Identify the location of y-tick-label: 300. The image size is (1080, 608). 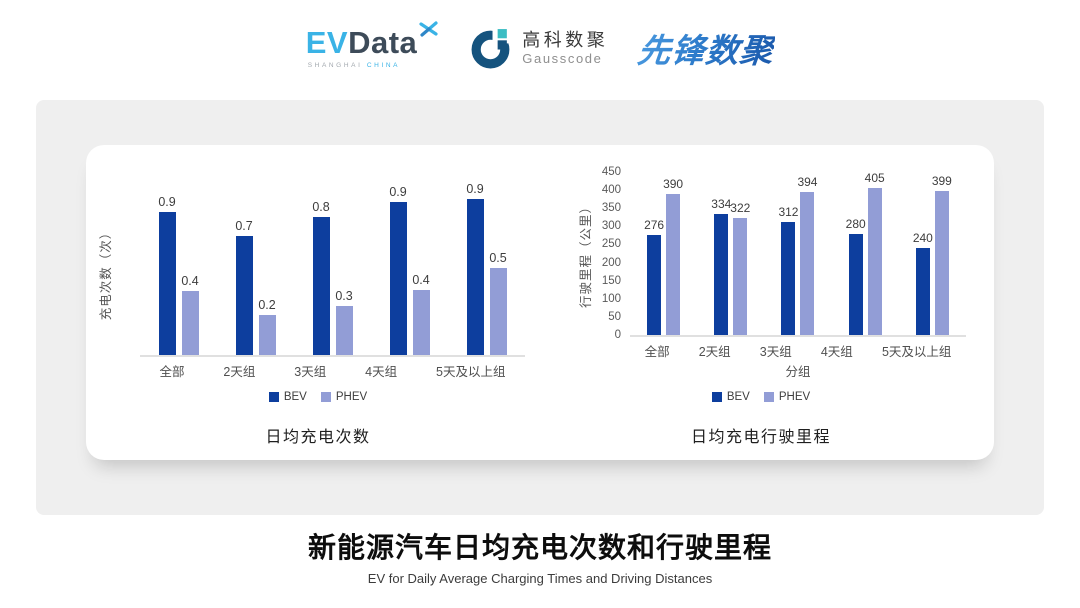
(611, 226).